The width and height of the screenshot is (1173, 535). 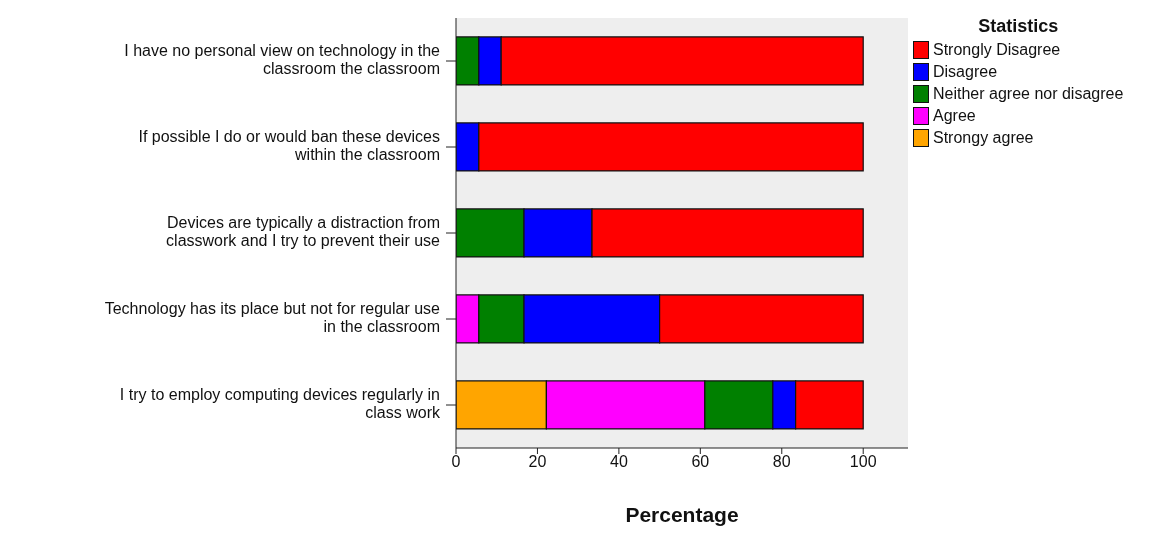 I want to click on x-tick-label: 20, so click(x=537, y=462).